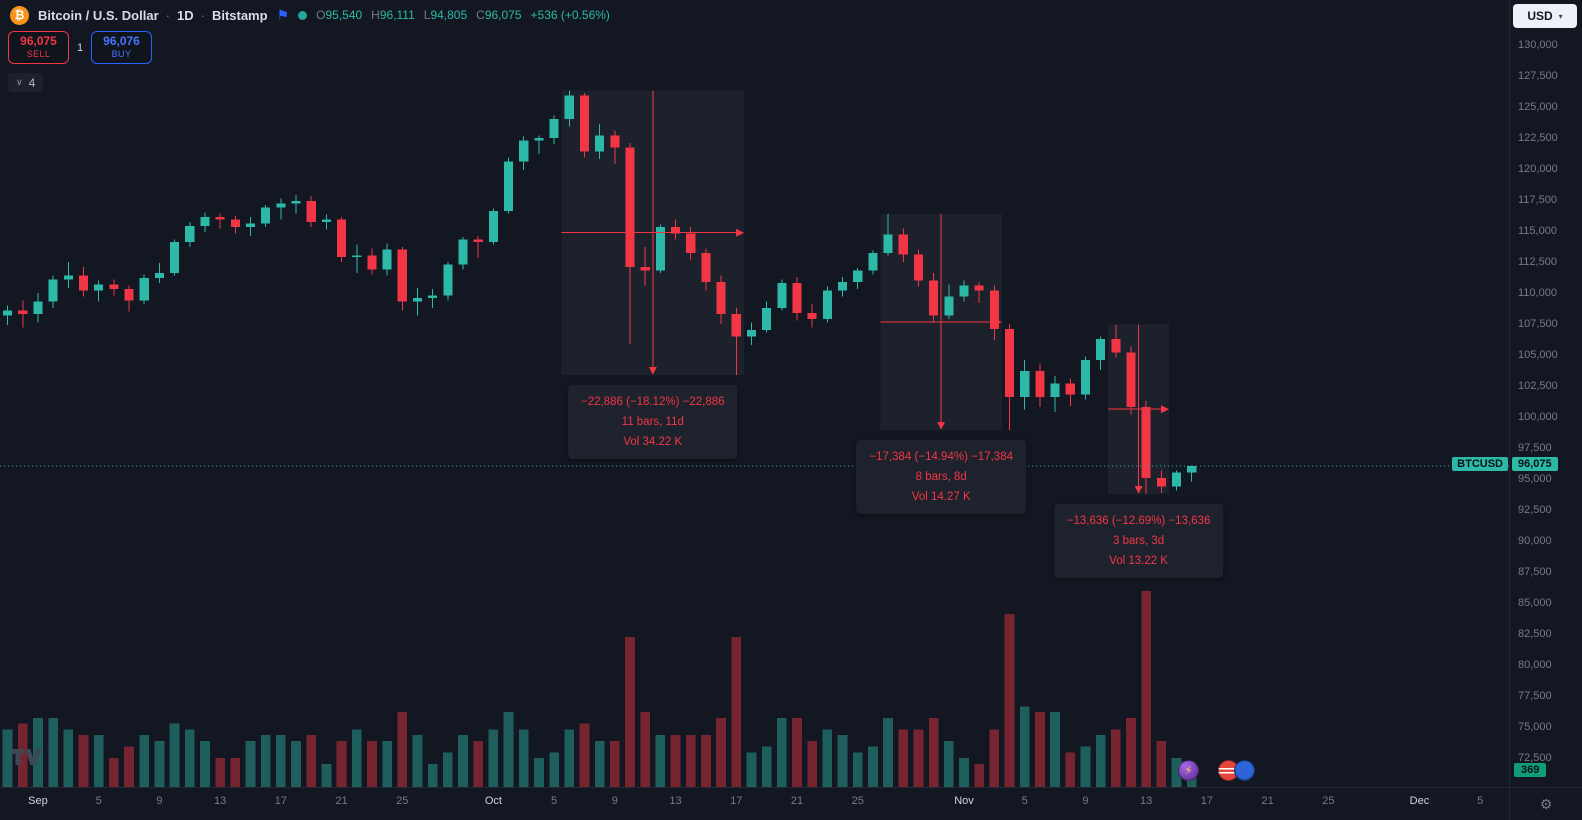 This screenshot has height=820, width=1582. I want to click on price-tick-label: 122,500, so click(1538, 137).